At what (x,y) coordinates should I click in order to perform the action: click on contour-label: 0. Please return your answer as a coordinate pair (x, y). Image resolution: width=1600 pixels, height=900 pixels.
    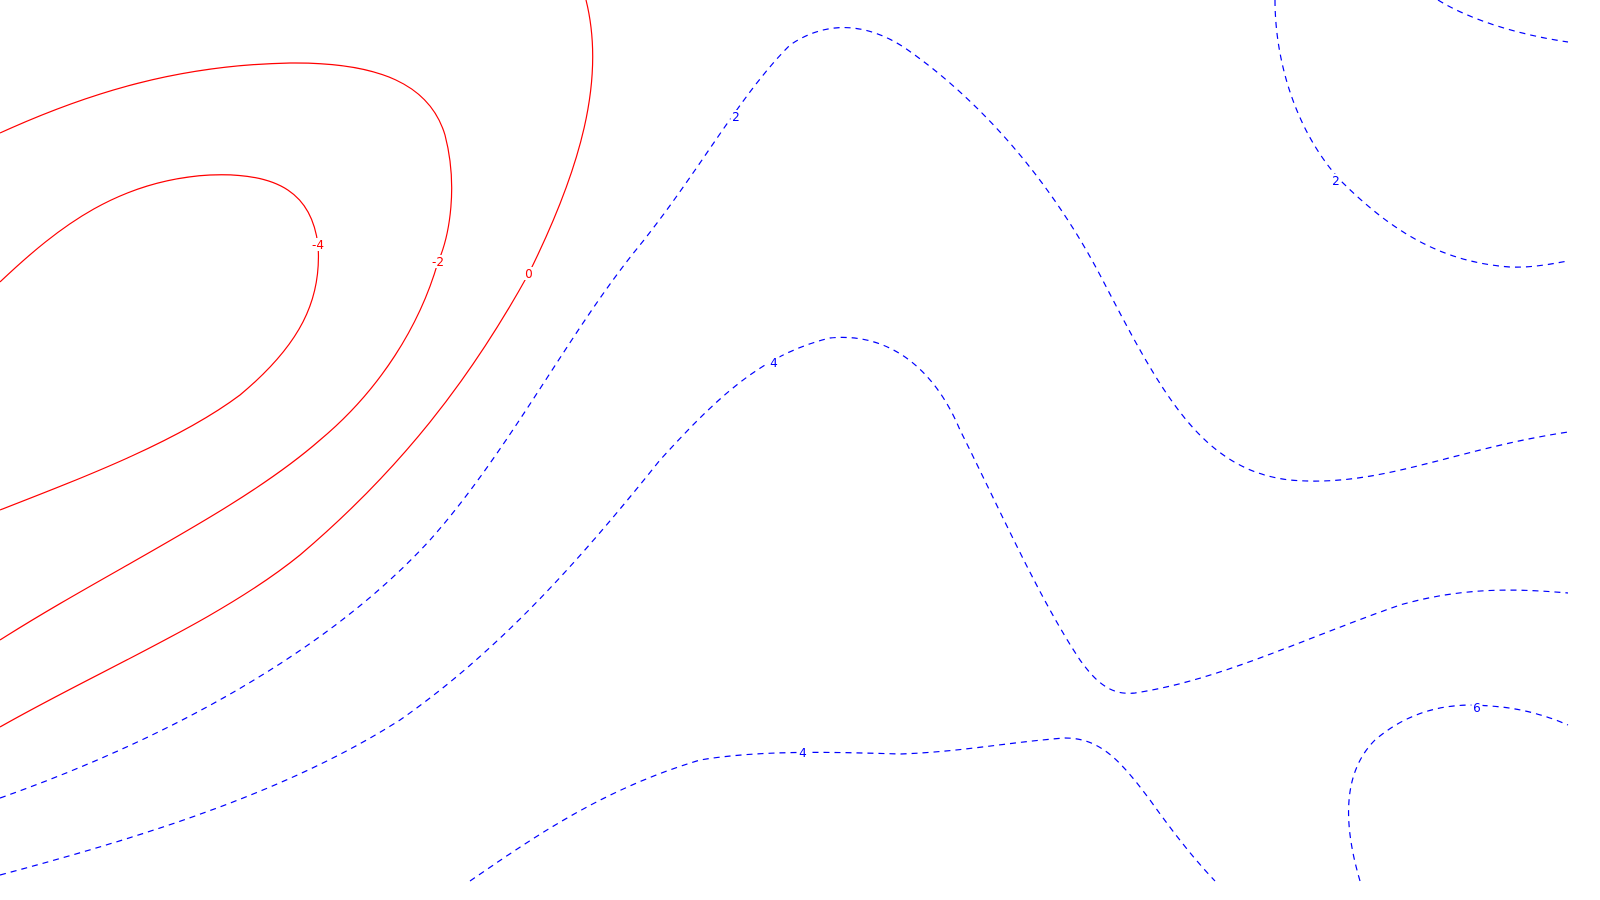
    Looking at the image, I should click on (529, 274).